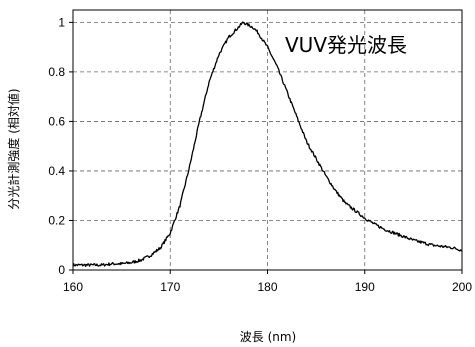 This screenshot has height=347, width=475. I want to click on x-tick-label: 170, so click(170, 287).